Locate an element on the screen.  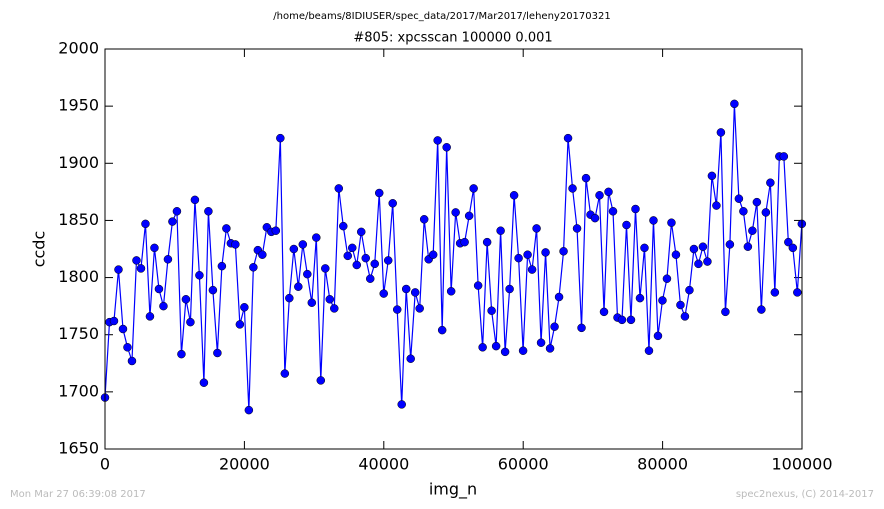
y-tick-label: 2000 is located at coordinates (78, 48).